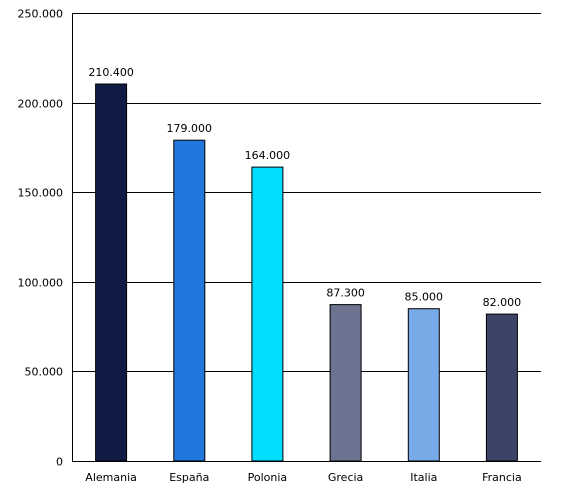 The height and width of the screenshot is (502, 575). I want to click on x-category-label: España, so click(189, 477).